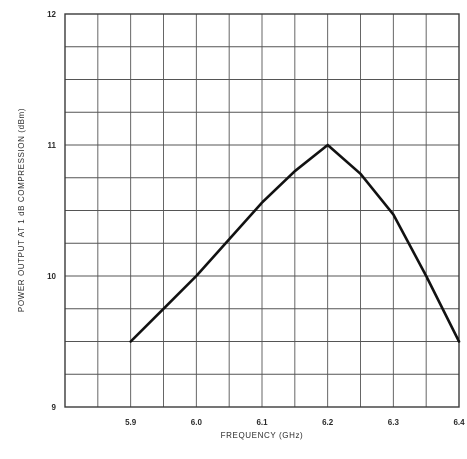 The image size is (467, 459). I want to click on x-tick-label: 6.0, so click(197, 422).